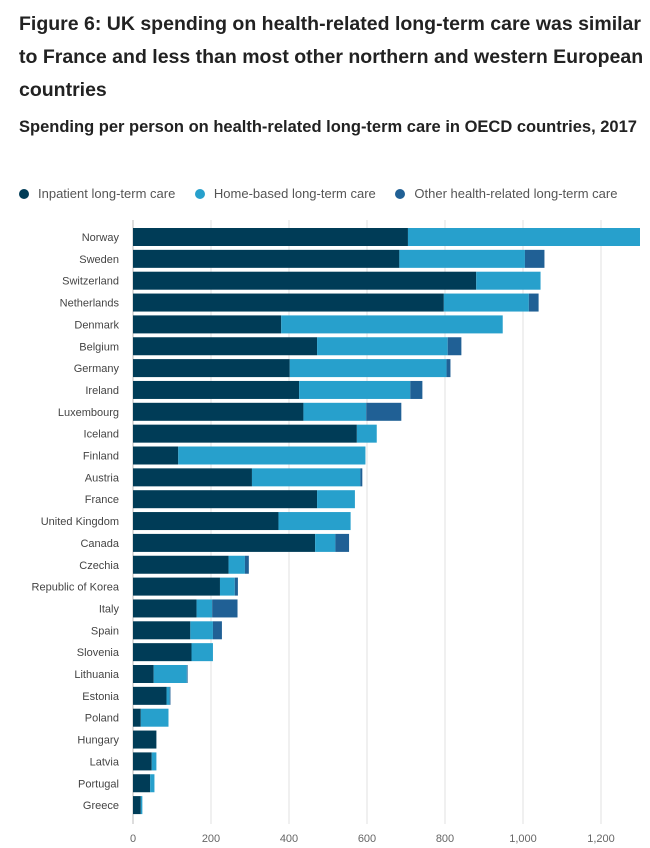  I want to click on bar-canada-inpatient-long-term-care, so click(224, 542).